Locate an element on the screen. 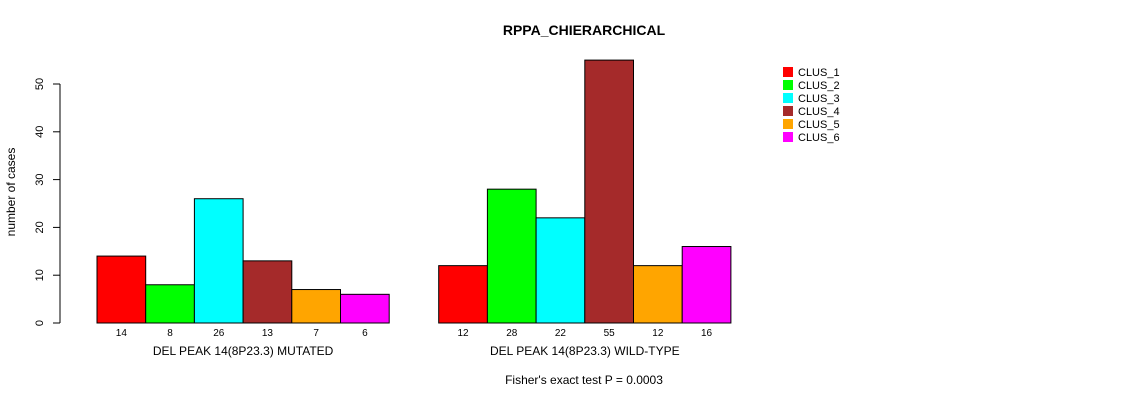  legend-item: CLUS_4 is located at coordinates (811, 112).